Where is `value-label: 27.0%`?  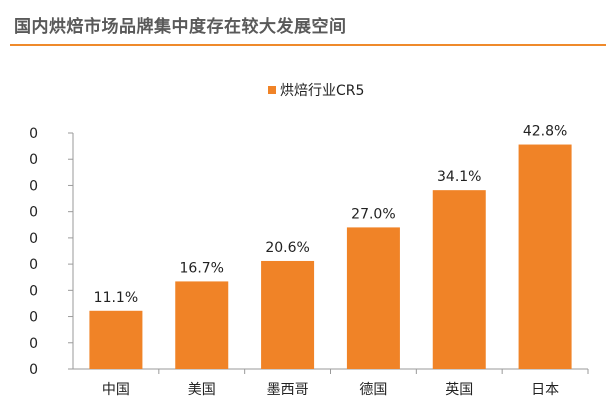 value-label: 27.0% is located at coordinates (373, 214).